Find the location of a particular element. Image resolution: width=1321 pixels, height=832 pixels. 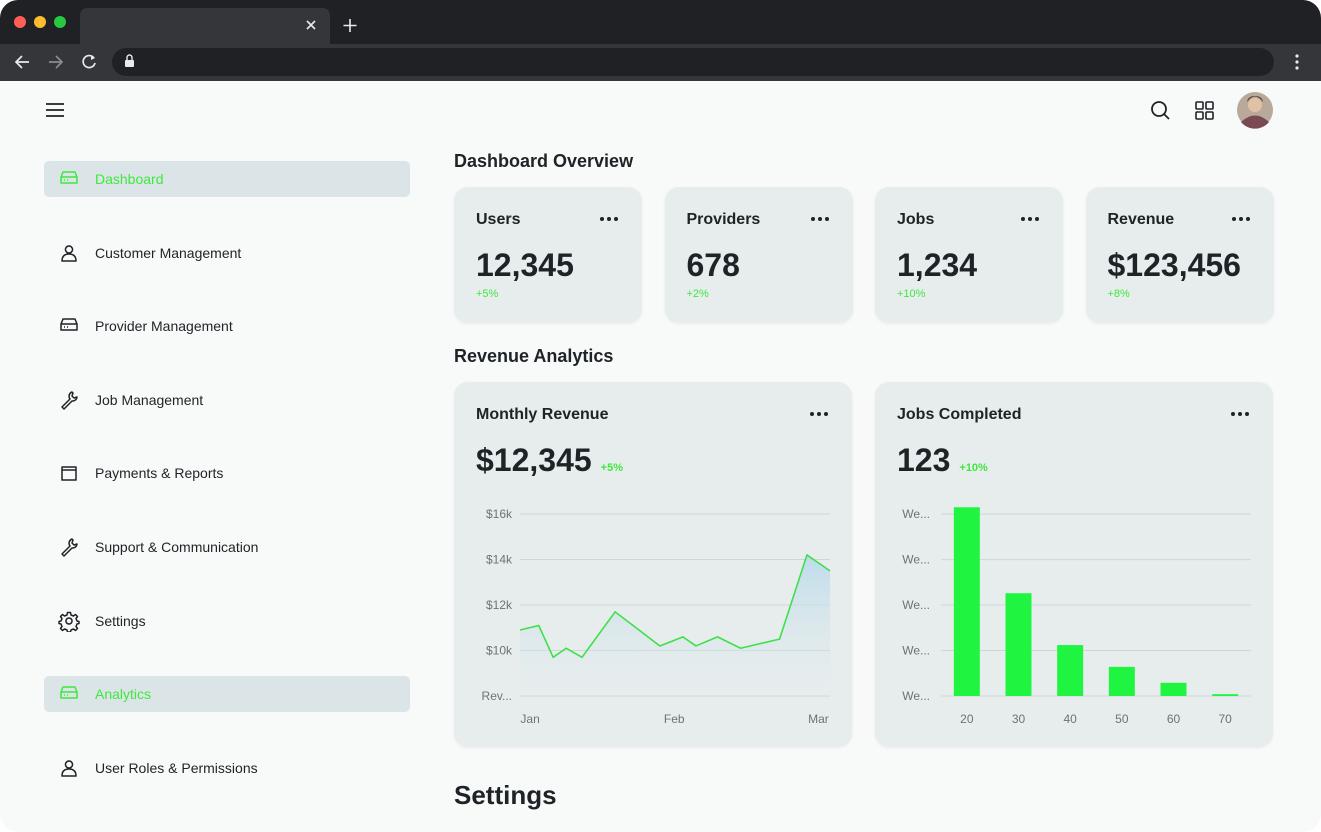

back-button is located at coordinates (21, 62).